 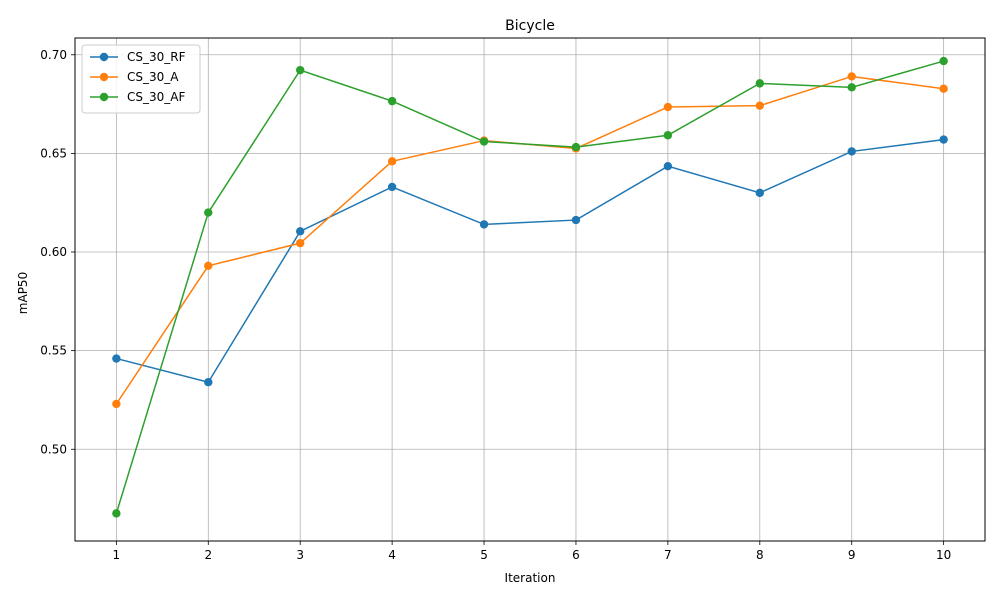 I want to click on x-tick-label: 8, so click(x=760, y=555).